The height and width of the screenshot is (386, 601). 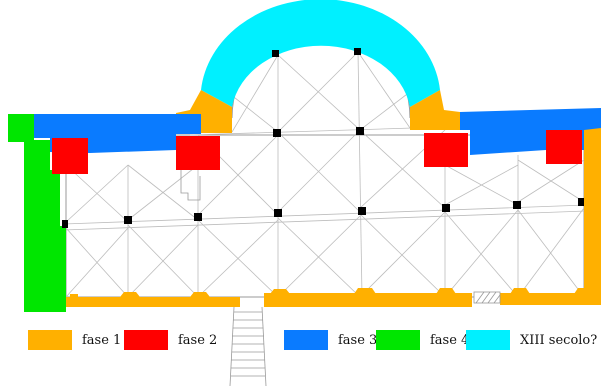 I want to click on legend-item-fase-2: fase 2, so click(x=170, y=340).